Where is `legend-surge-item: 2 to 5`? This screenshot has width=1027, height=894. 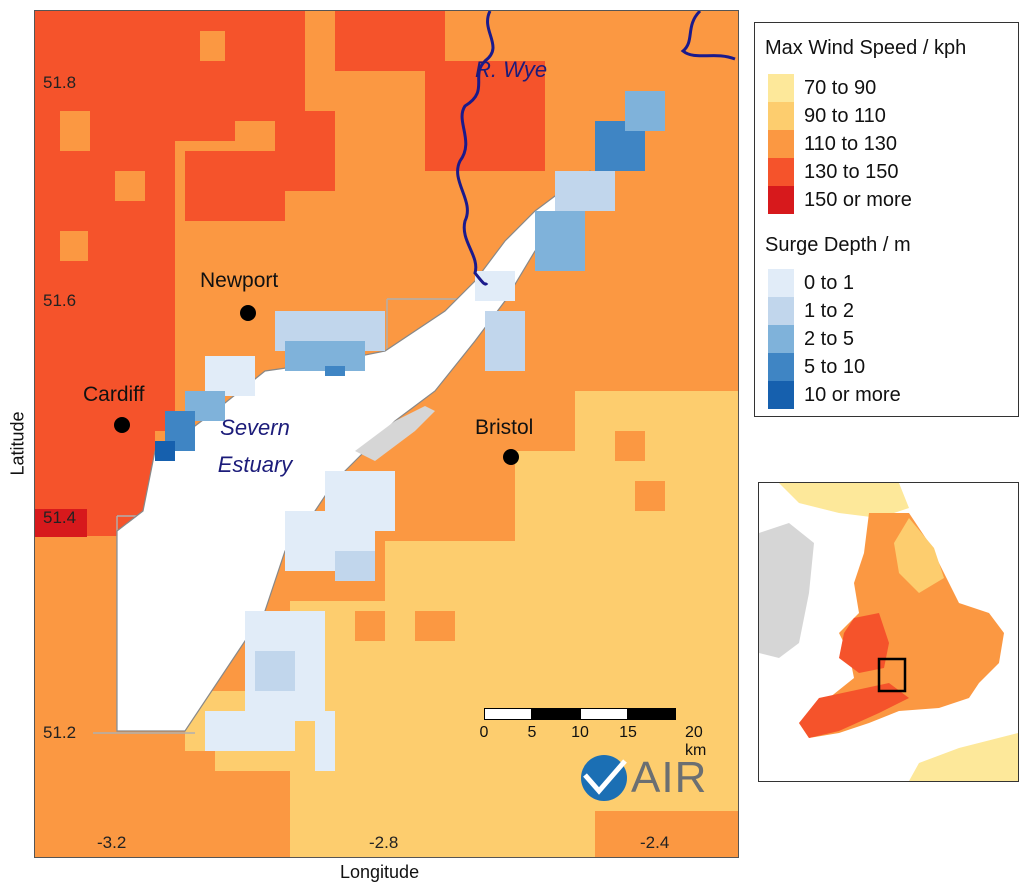
legend-surge-item: 2 to 5 is located at coordinates (811, 339).